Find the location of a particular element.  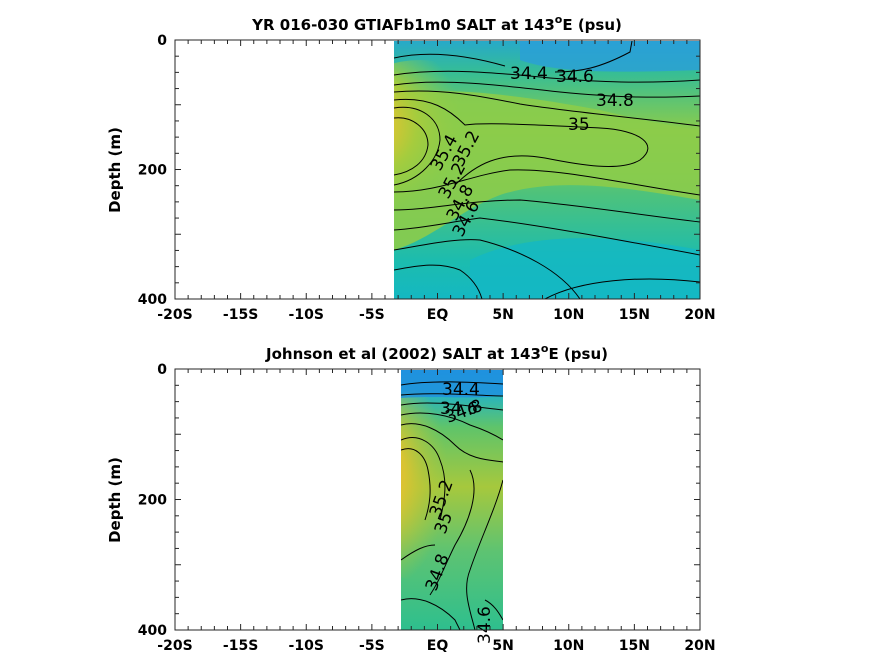

panel-2-title-main: Johnson et al (2002) SALT at 143 is located at coordinates (403, 354).